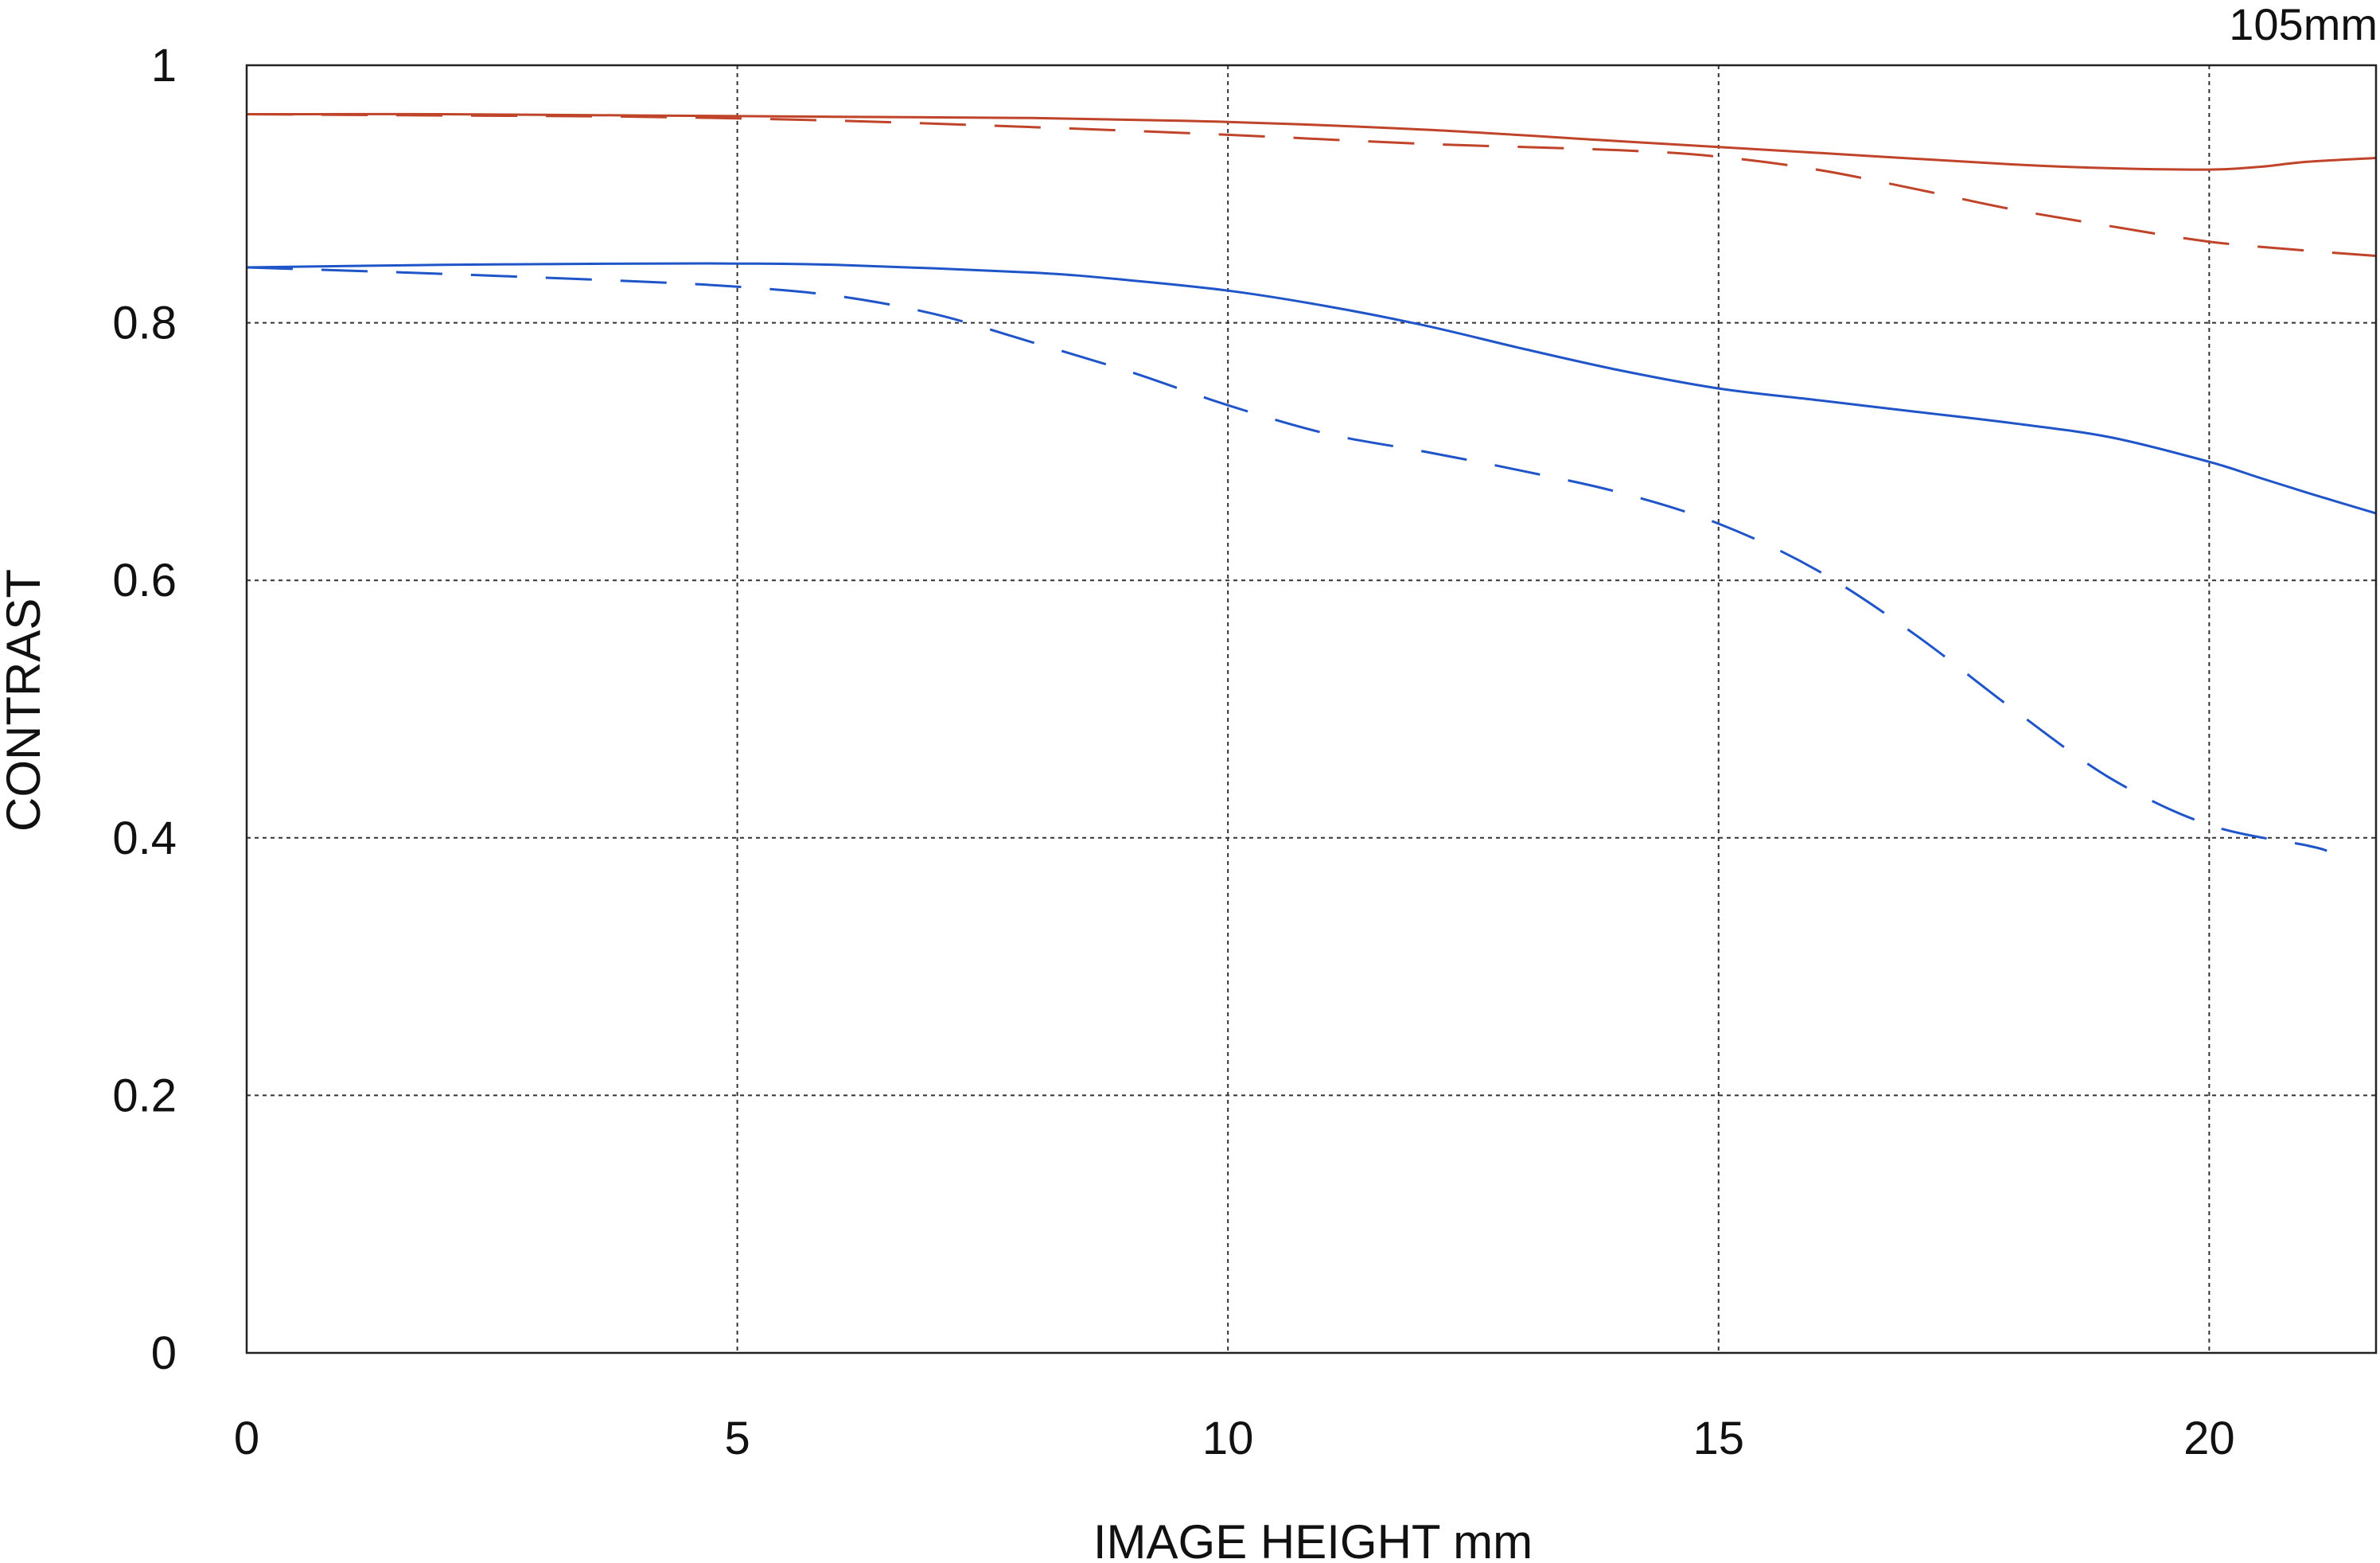  Describe the element at coordinates (246, 1438) in the screenshot. I see `x-tick-label: 0` at that location.